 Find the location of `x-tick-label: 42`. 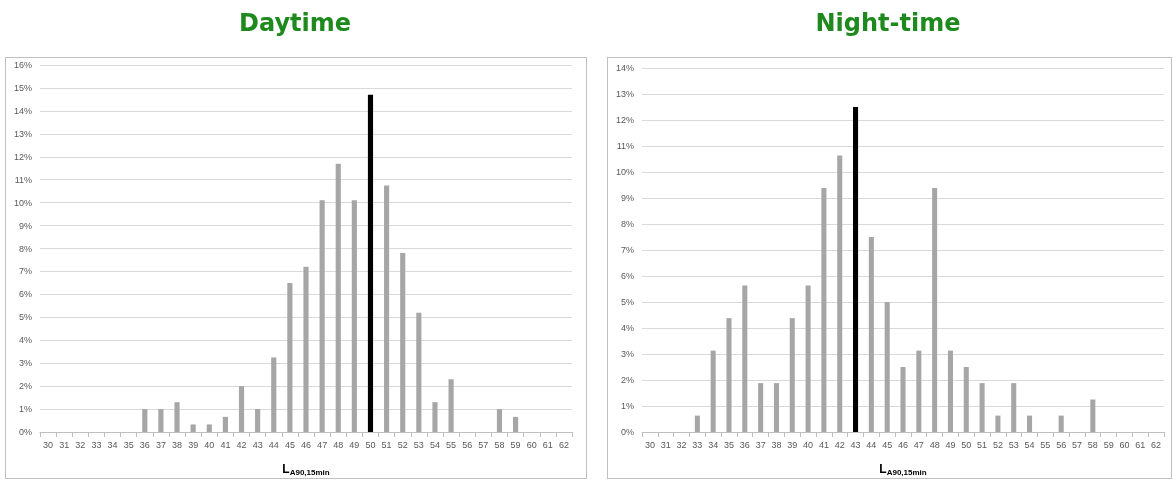

x-tick-label: 42 is located at coordinates (241, 444).